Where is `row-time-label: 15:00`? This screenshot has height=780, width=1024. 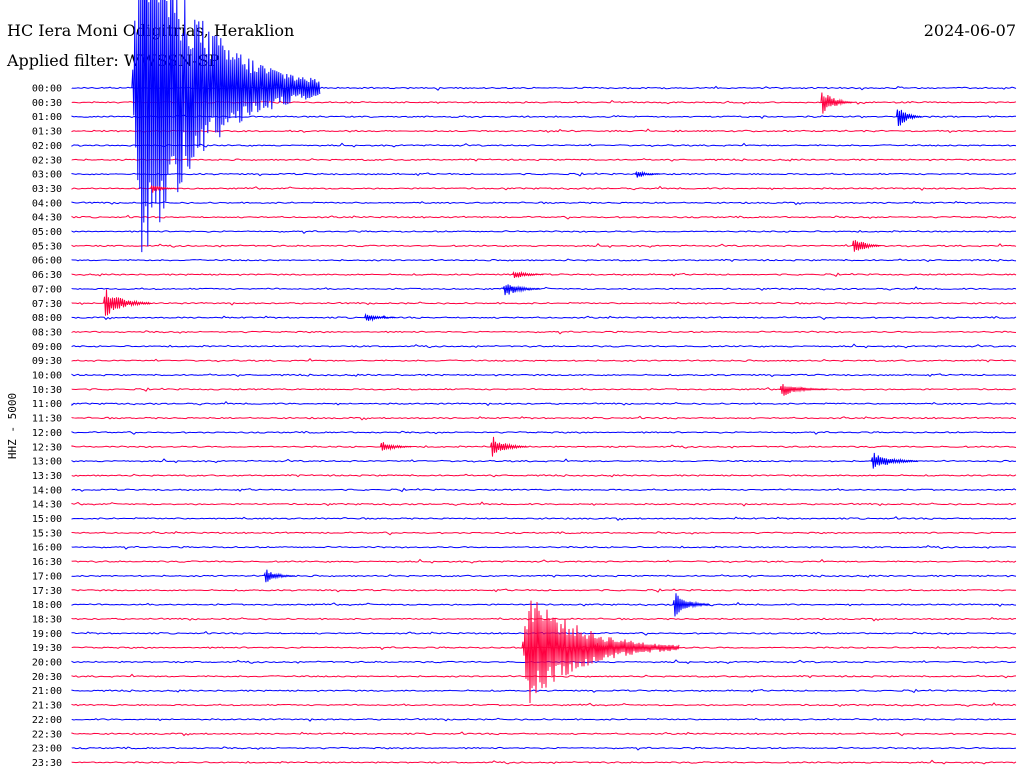
row-time-label: 15:00 is located at coordinates (47, 519).